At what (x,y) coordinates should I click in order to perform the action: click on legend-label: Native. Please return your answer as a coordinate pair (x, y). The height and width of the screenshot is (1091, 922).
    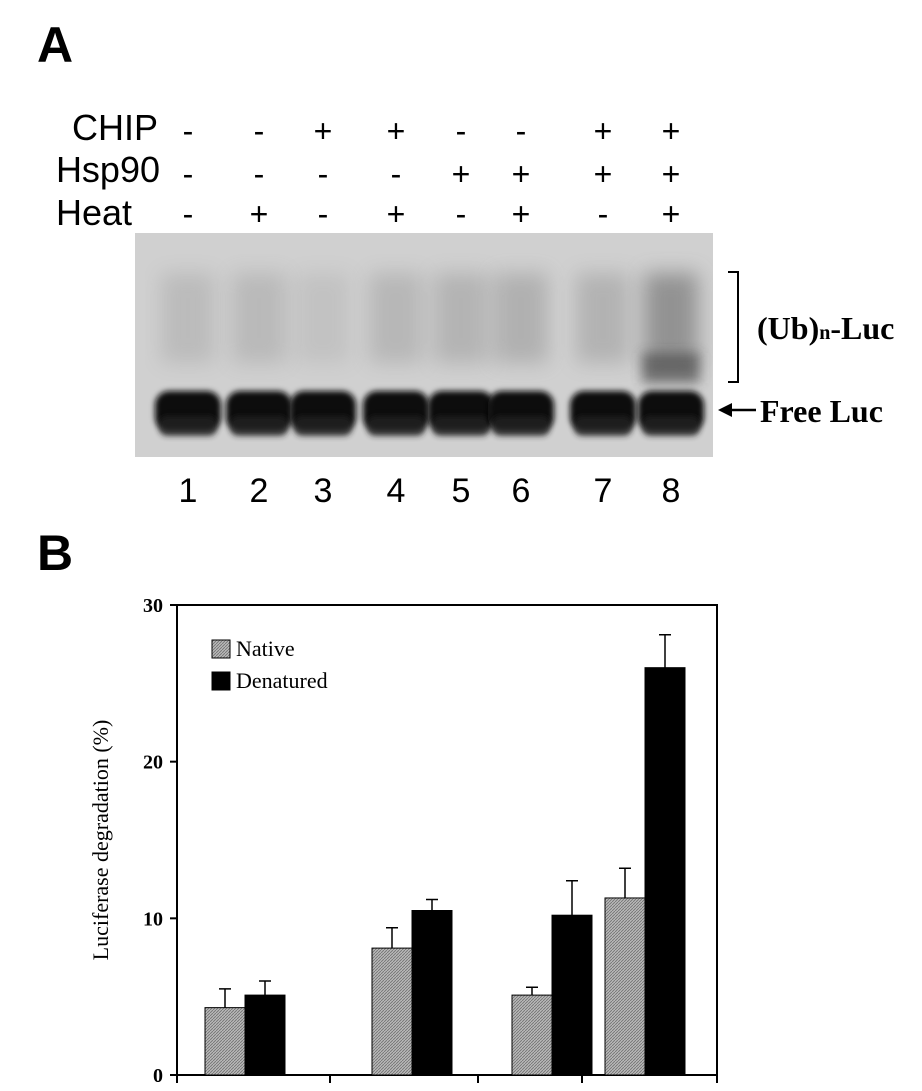
    Looking at the image, I should click on (265, 648).